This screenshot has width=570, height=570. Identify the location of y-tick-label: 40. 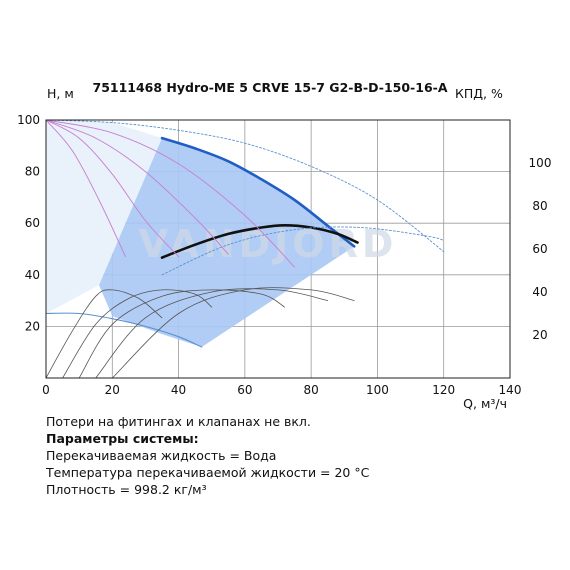
(32, 275).